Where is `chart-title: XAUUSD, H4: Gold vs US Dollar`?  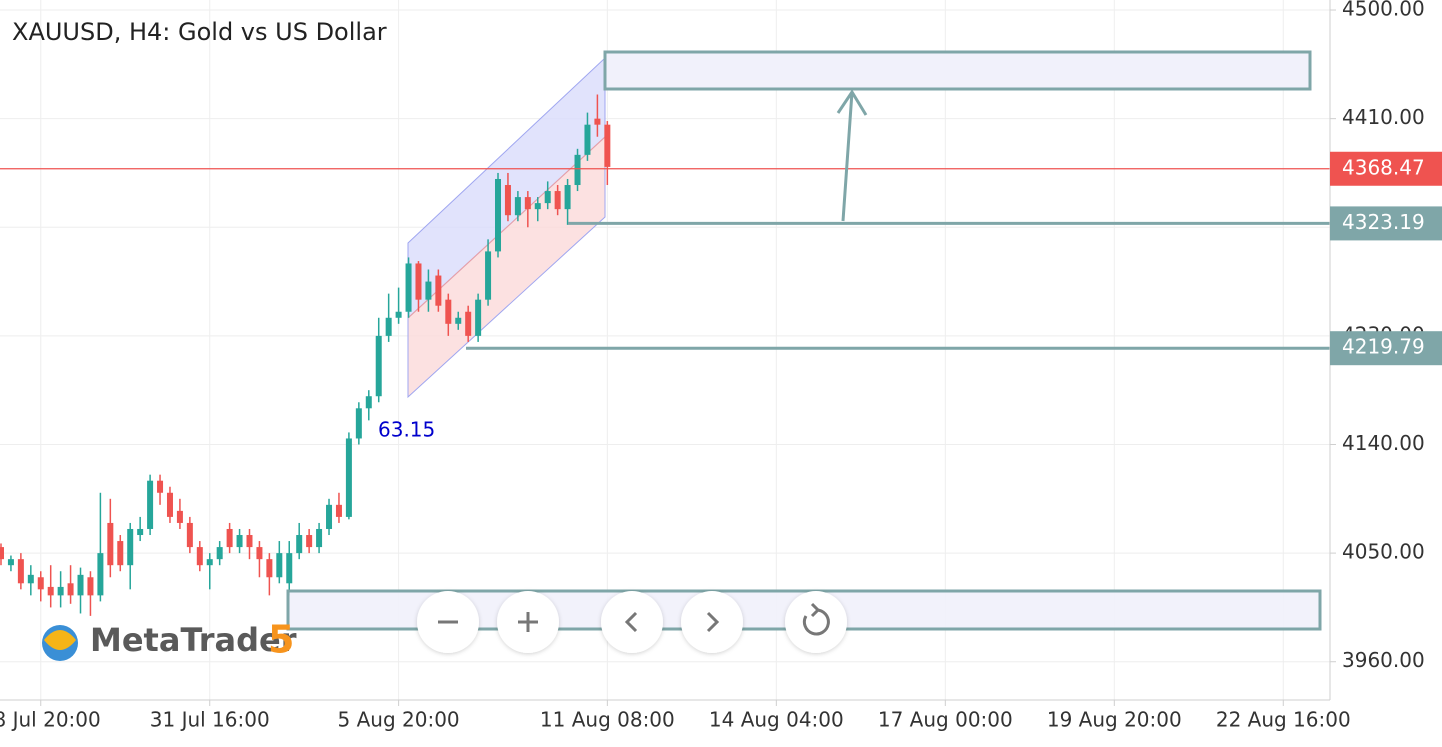 chart-title: XAUUSD, H4: Gold vs US Dollar is located at coordinates (199, 32).